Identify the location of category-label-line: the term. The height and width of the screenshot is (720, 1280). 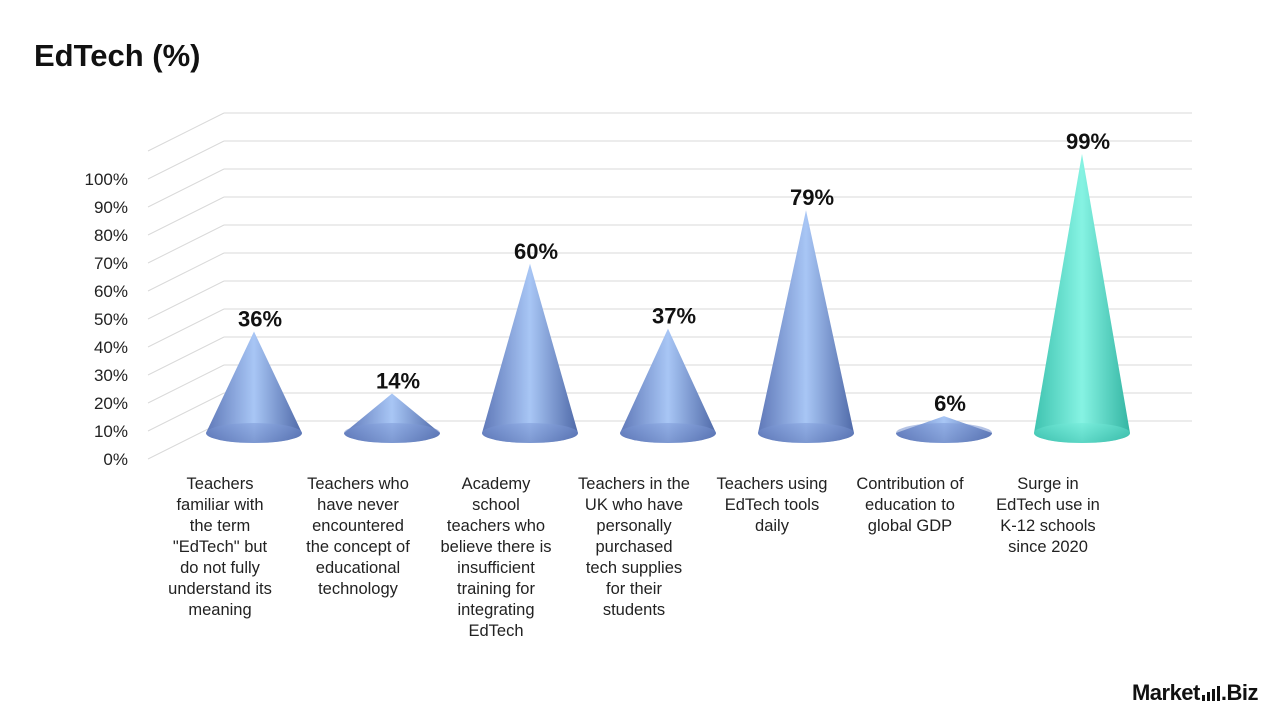
(220, 526).